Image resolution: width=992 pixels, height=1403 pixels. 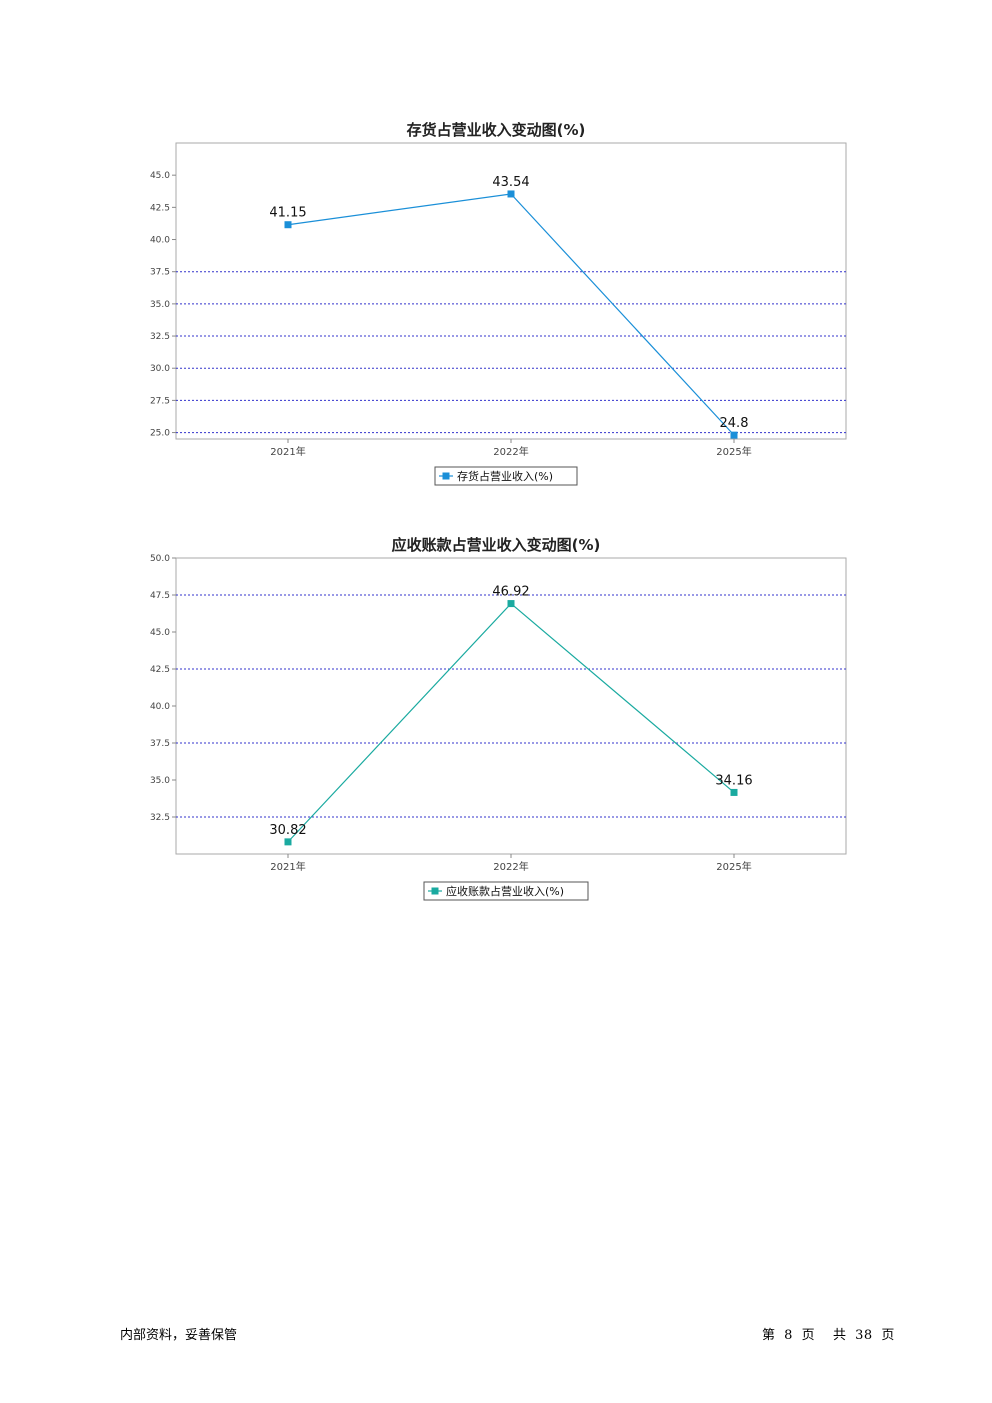 I want to click on chart2-ytick-label-0: 32.5, so click(x=160, y=818).